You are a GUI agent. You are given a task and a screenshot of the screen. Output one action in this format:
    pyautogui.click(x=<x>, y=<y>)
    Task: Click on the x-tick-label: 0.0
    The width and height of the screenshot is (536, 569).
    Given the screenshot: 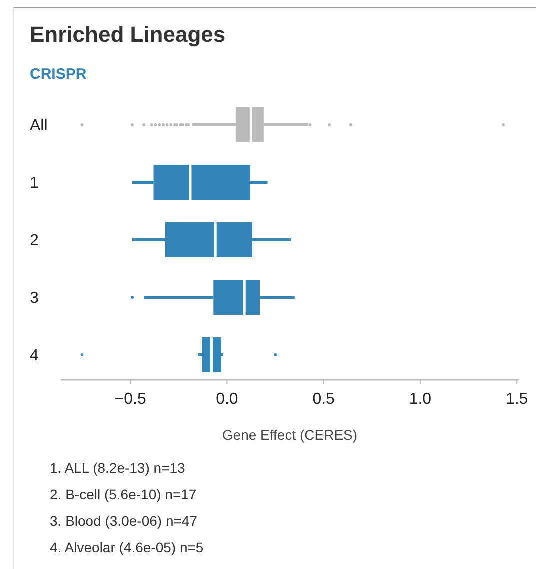 What is the action you would take?
    pyautogui.click(x=227, y=399)
    